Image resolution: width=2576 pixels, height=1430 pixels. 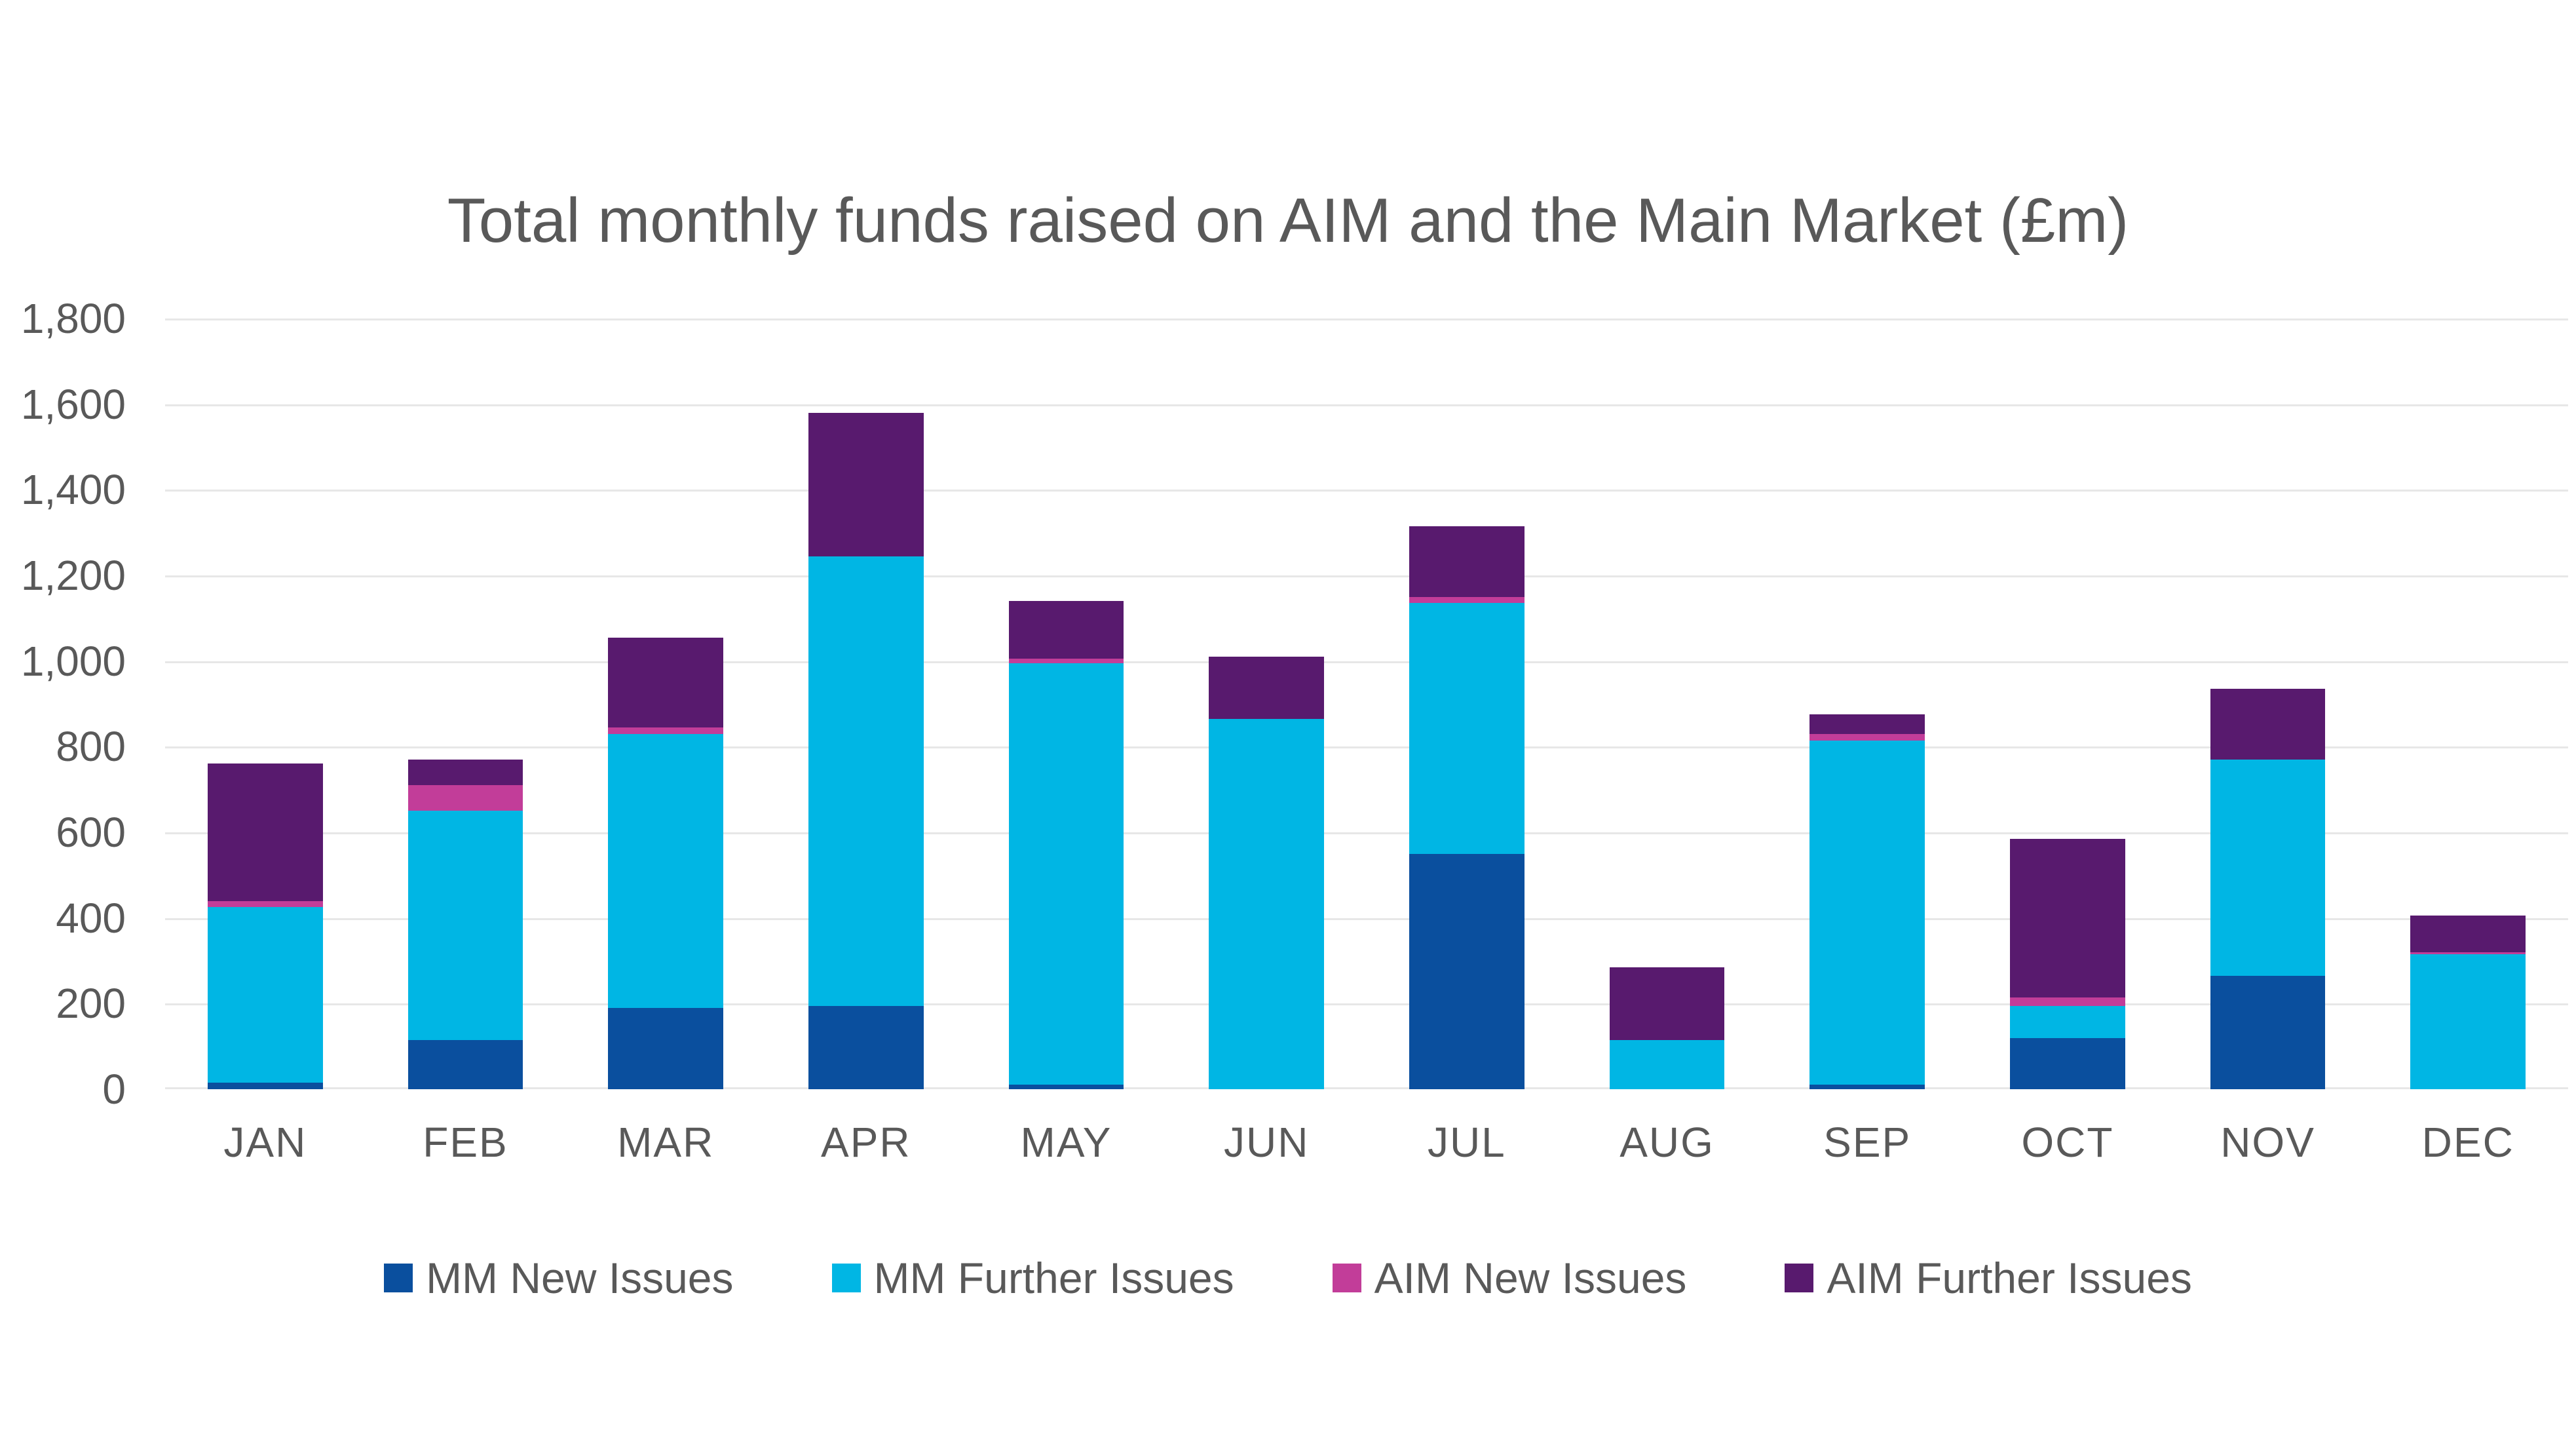 I want to click on y-axis-tick-label: 1,600, so click(x=73, y=404).